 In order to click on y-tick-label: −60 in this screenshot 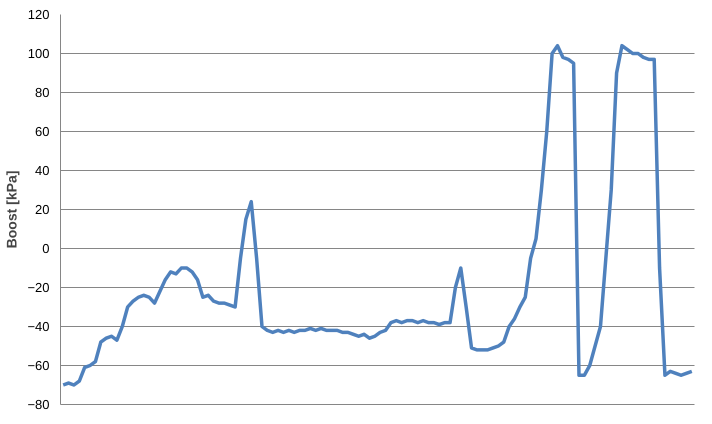, I will do `click(38, 365)`.